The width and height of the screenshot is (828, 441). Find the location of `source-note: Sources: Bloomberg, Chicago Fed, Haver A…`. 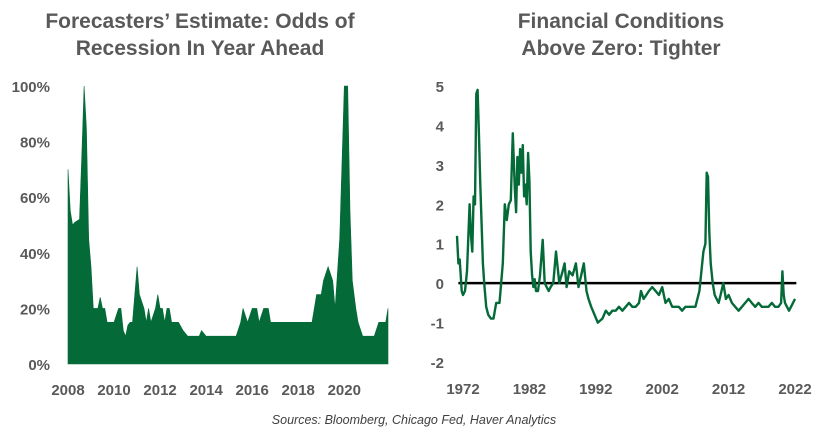

source-note: Sources: Bloomberg, Chicago Fed, Haver A… is located at coordinates (414, 420).